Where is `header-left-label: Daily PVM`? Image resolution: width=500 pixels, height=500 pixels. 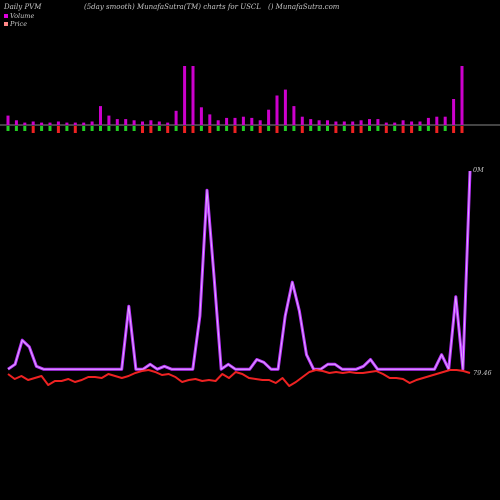
header-left-label: Daily PVM is located at coordinates (23, 7).